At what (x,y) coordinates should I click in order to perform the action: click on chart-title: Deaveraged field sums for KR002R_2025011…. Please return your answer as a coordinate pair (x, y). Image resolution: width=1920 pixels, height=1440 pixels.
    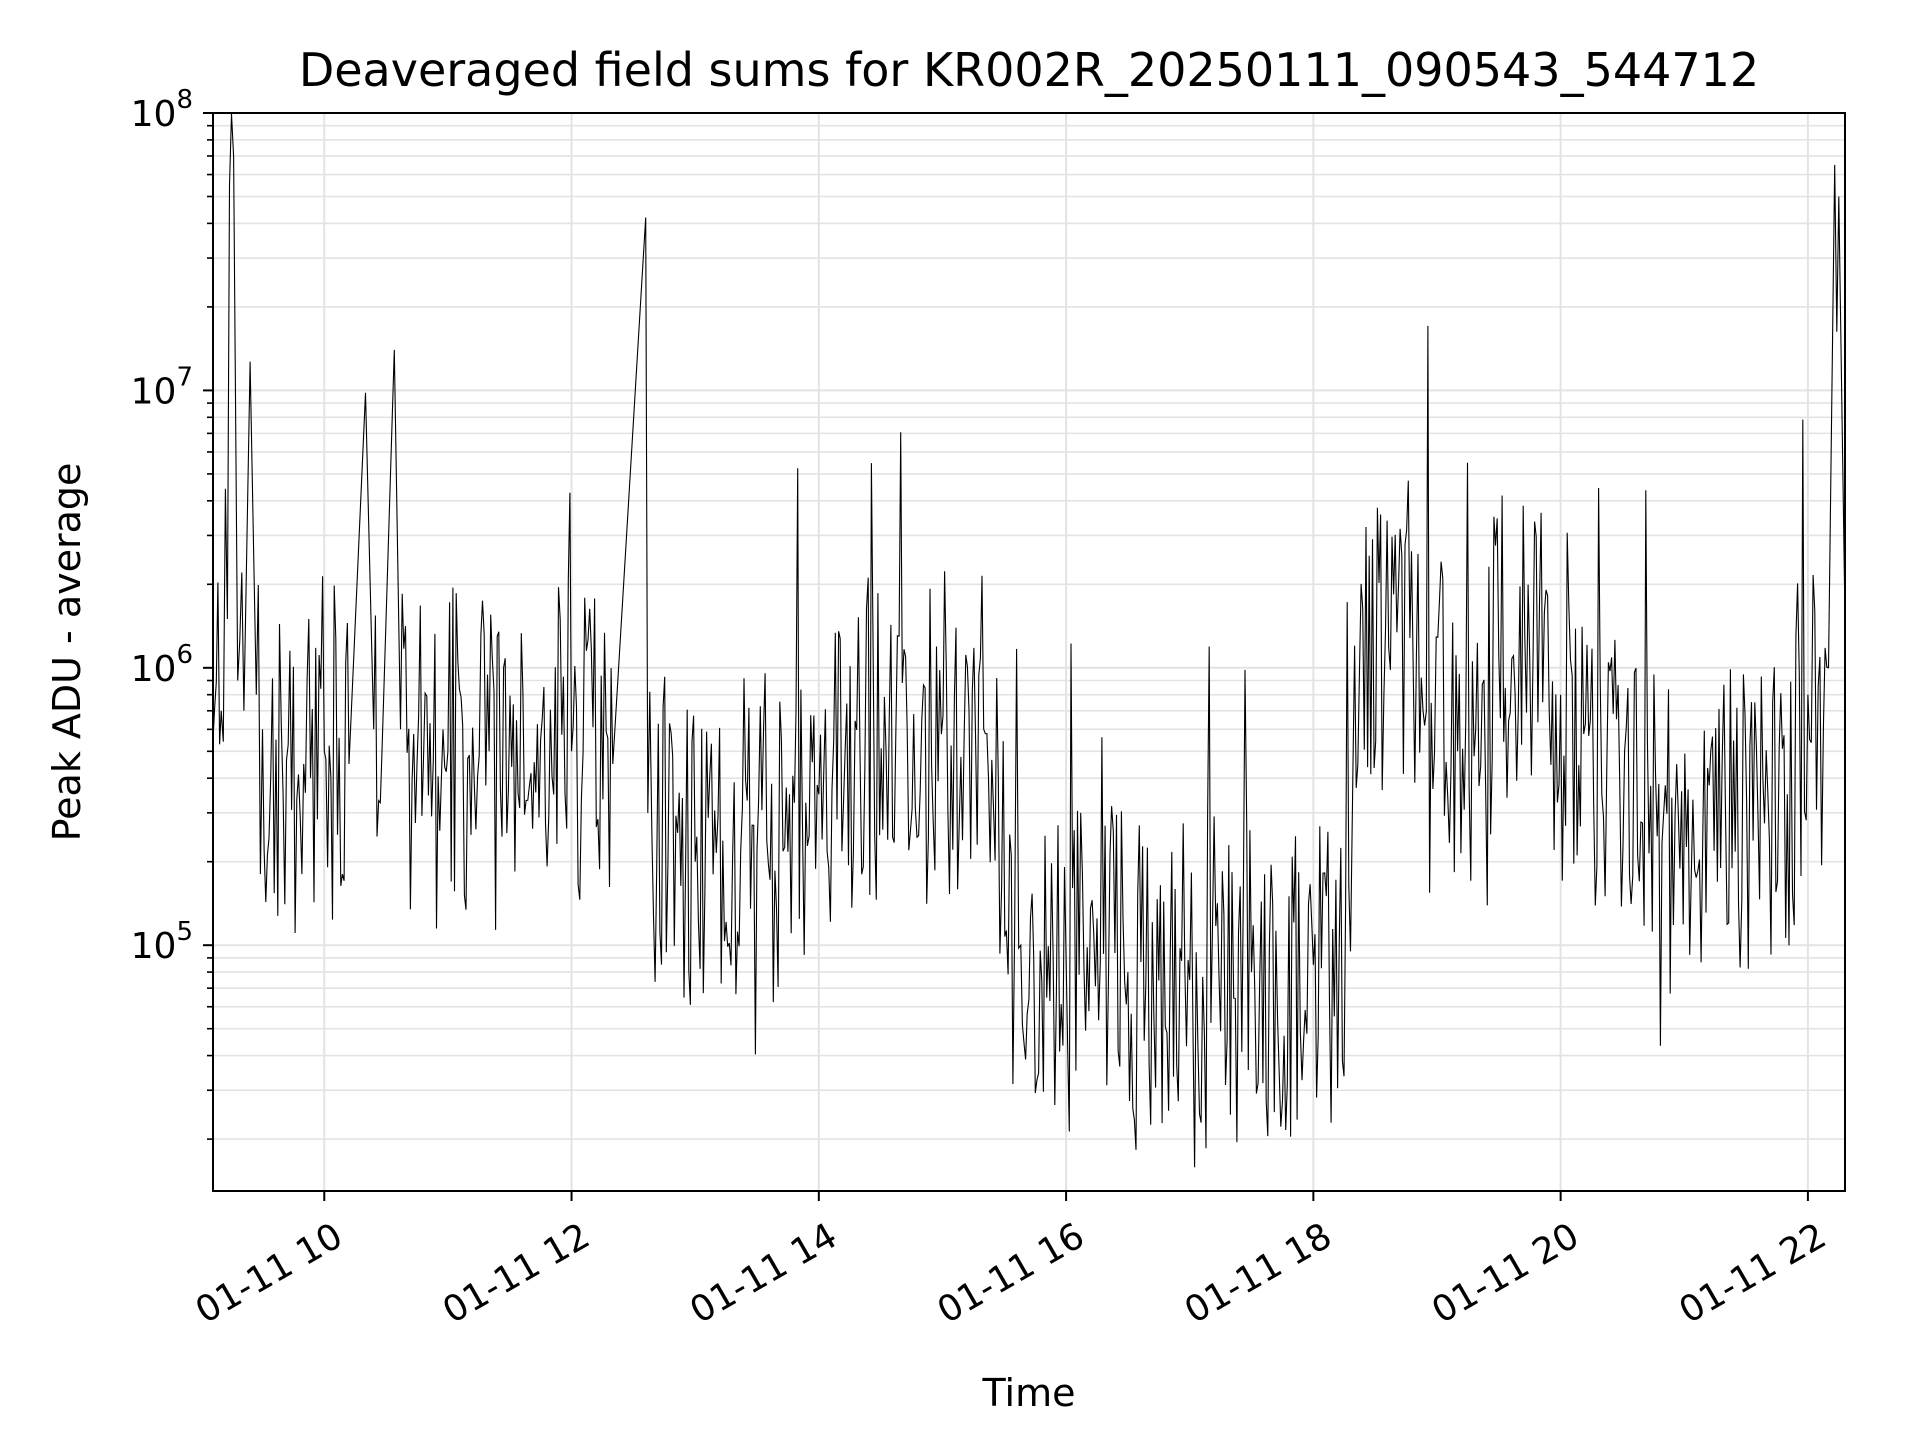
    Looking at the image, I should click on (1029, 70).